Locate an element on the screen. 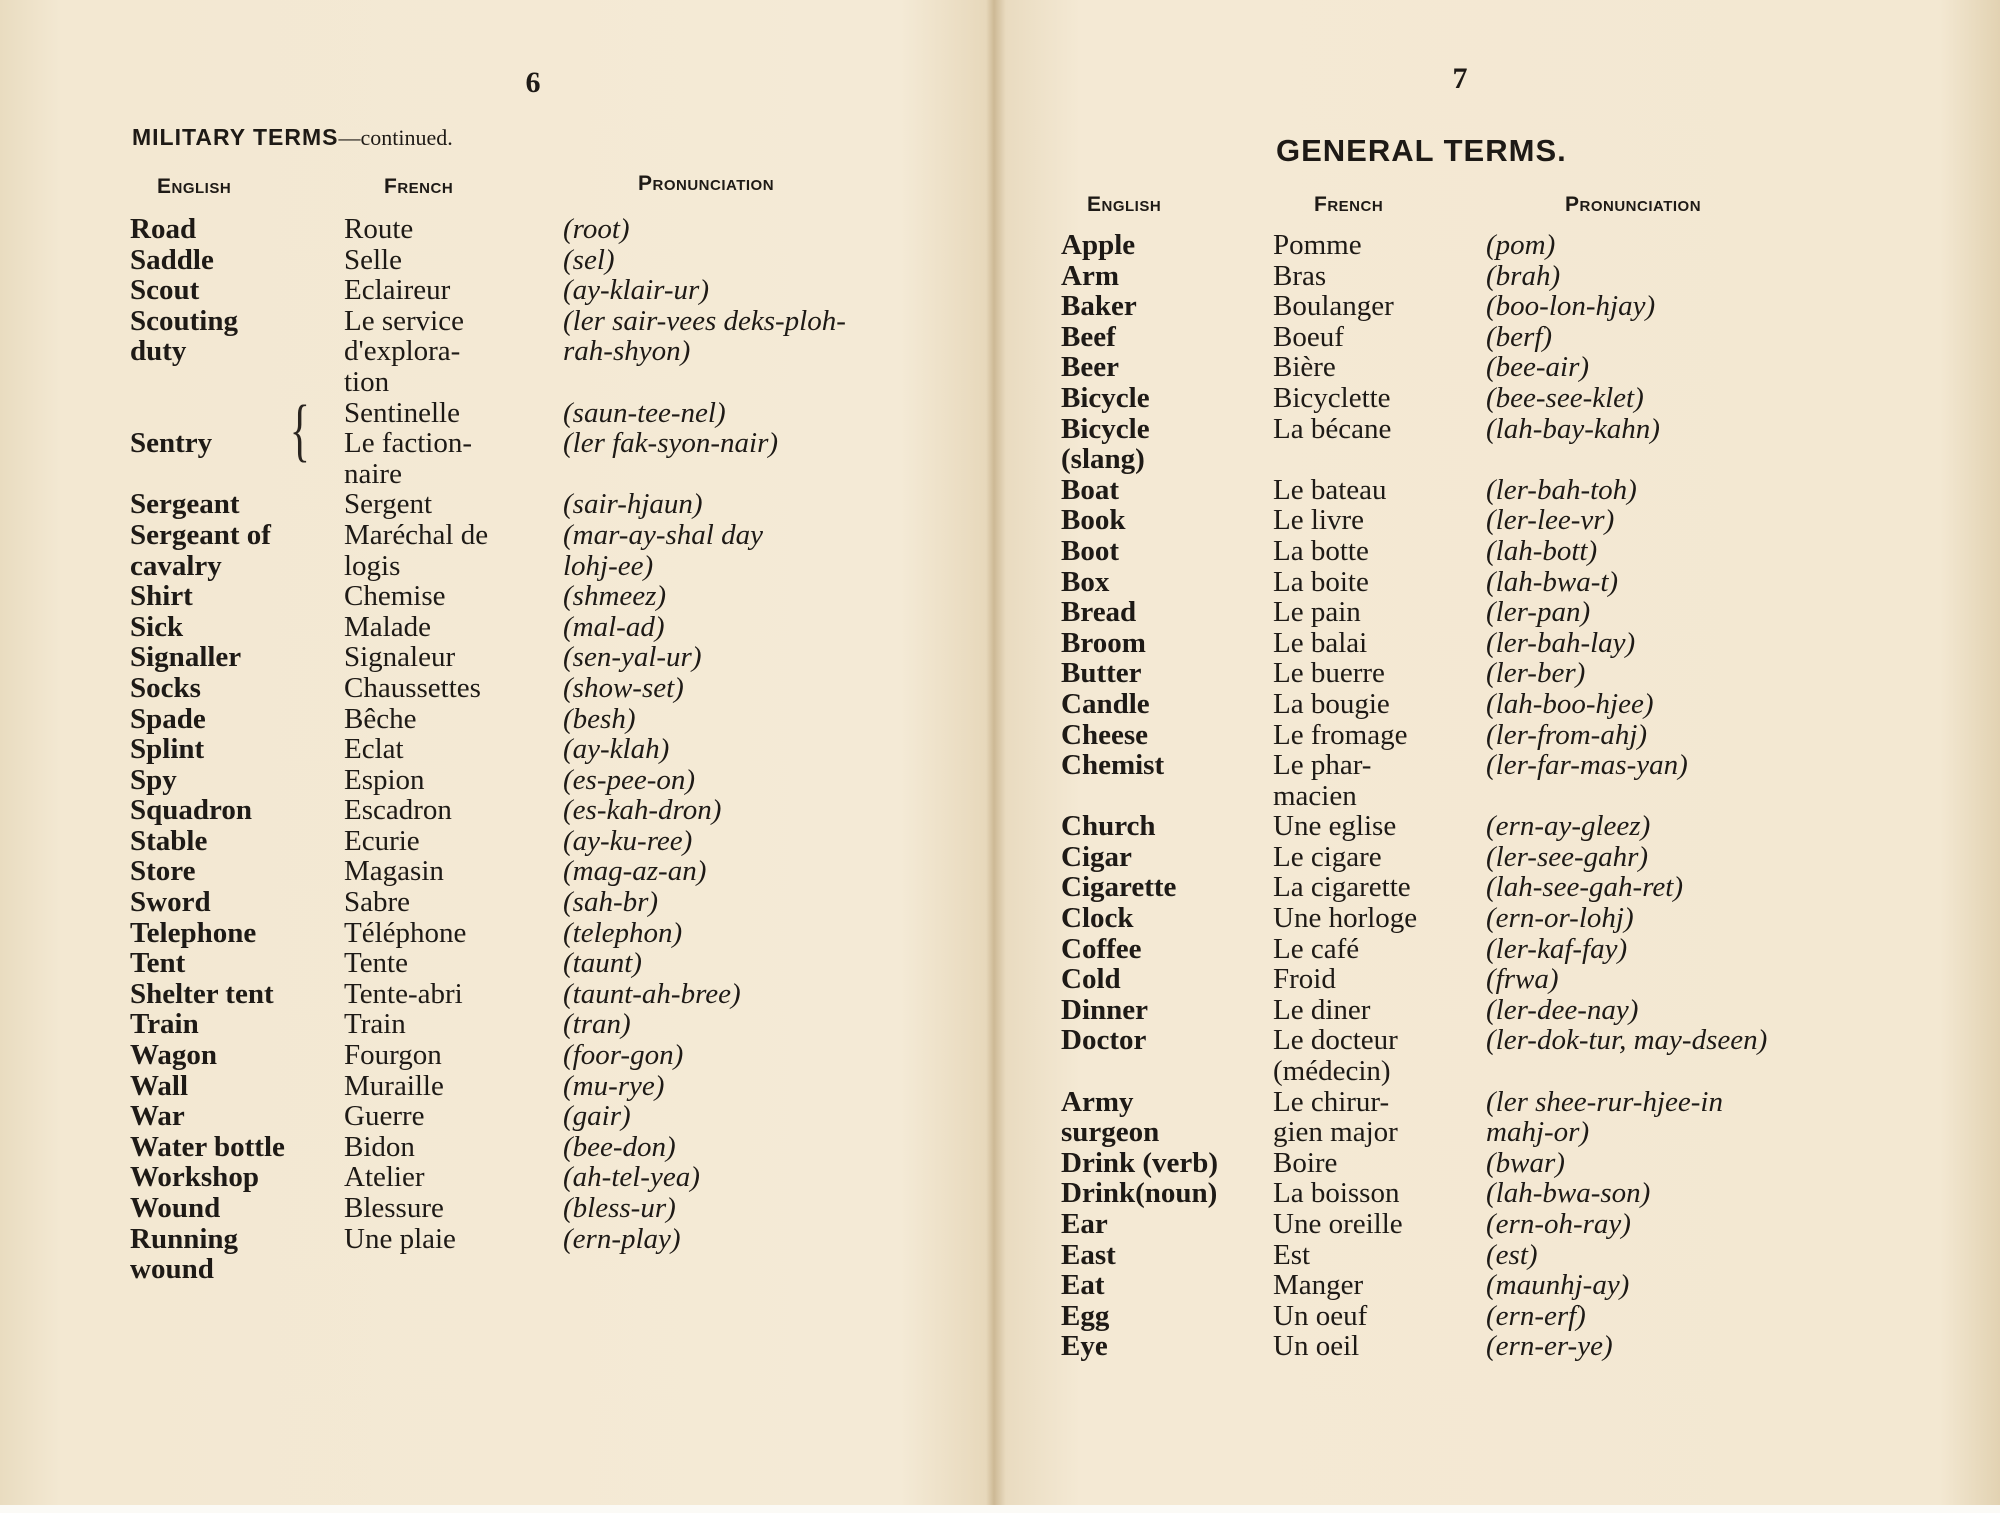 The height and width of the screenshot is (1513, 2000). english-term: Apple is located at coordinates (1098, 245).